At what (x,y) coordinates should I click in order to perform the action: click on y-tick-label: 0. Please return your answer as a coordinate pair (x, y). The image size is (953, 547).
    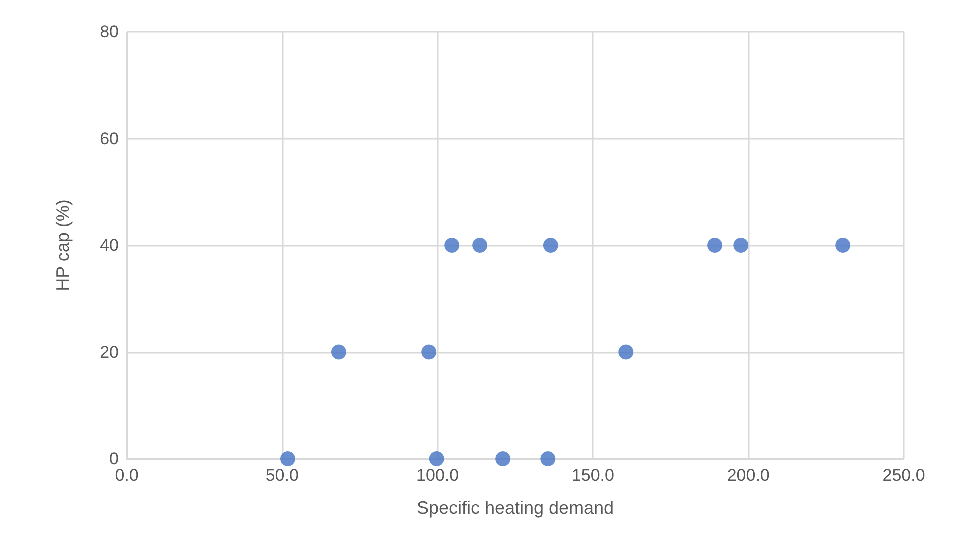
    Looking at the image, I should click on (114, 459).